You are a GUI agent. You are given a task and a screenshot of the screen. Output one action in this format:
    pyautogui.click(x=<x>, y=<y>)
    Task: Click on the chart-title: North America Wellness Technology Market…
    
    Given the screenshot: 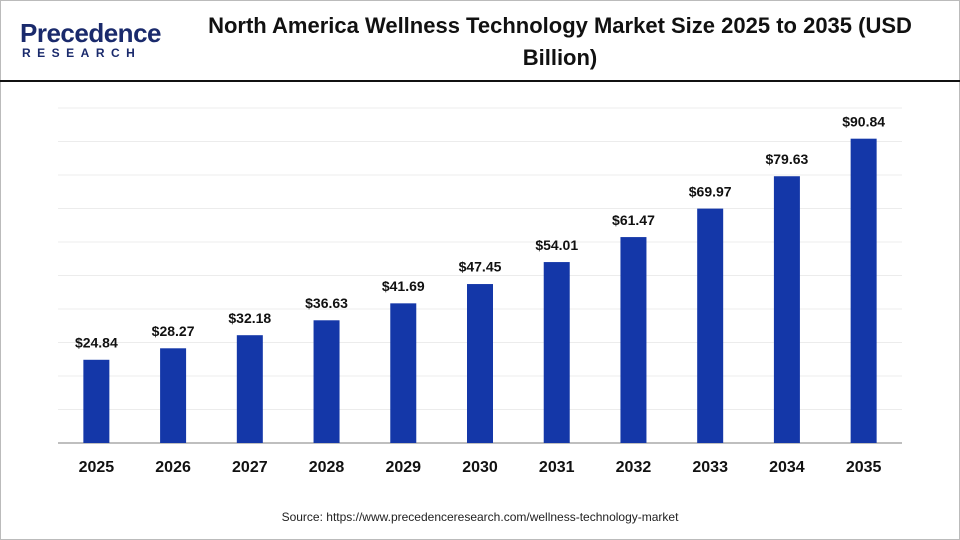 What is the action you would take?
    pyautogui.click(x=560, y=41)
    